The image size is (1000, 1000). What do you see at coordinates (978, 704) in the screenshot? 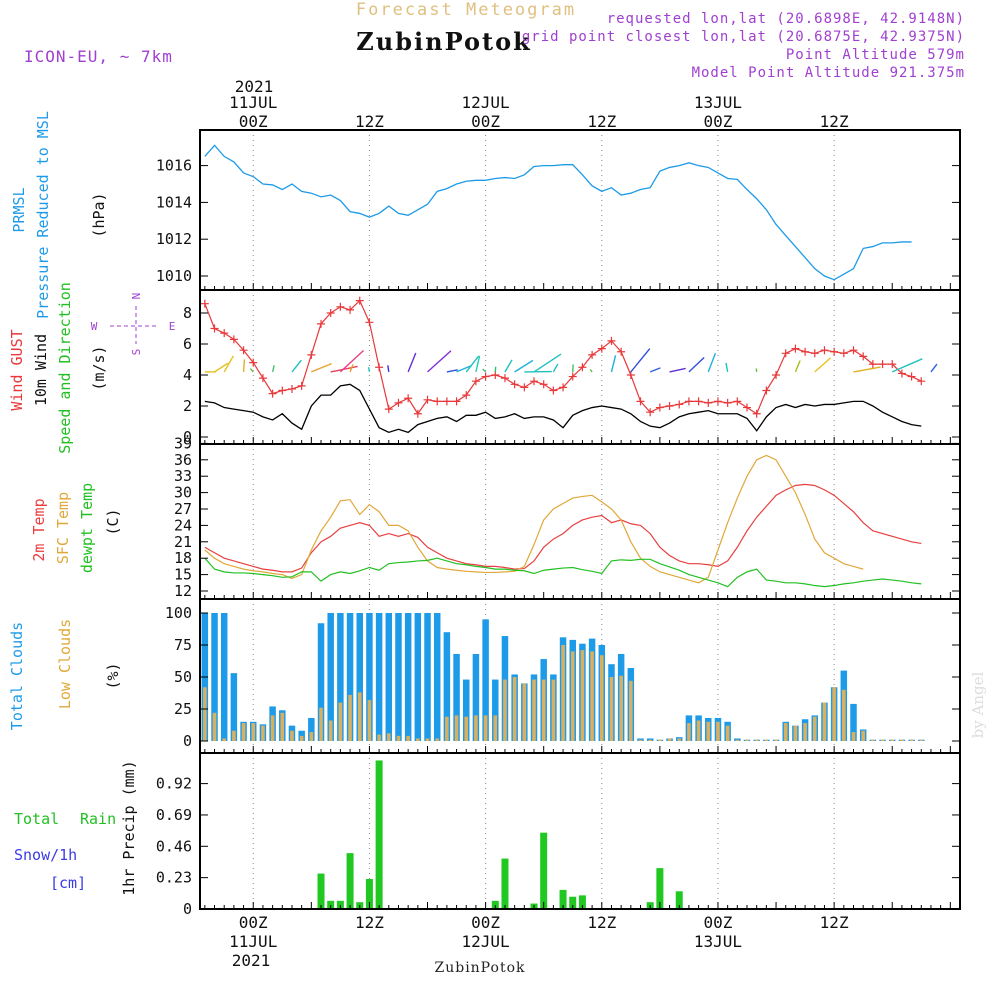
I see `watermark: by Angel` at bounding box center [978, 704].